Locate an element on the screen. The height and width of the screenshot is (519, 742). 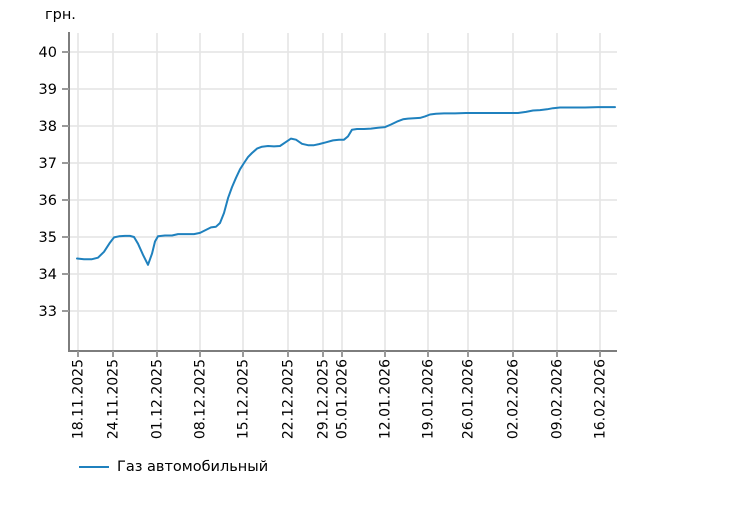
x-tick-label: 26.01.2026 is located at coordinates (469, 399).